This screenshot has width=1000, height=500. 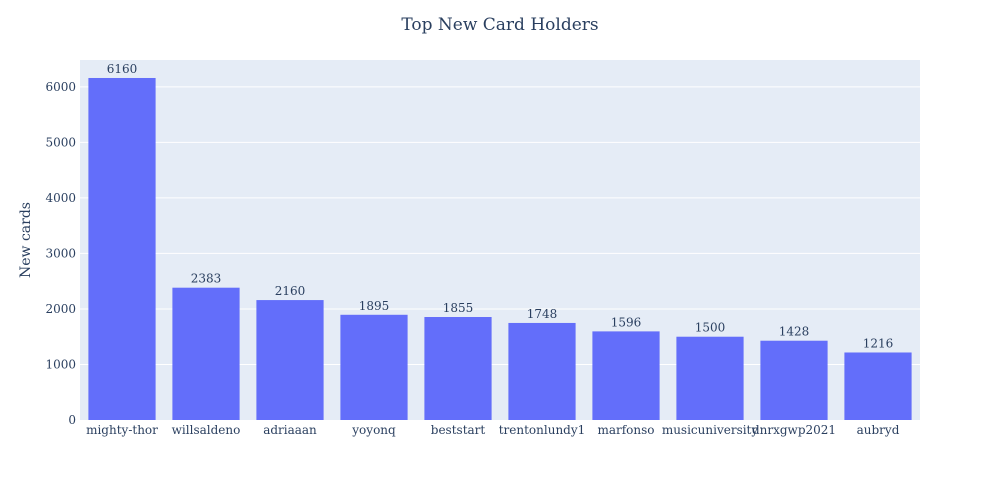 I want to click on bar-value-label: 1895, so click(x=374, y=306).